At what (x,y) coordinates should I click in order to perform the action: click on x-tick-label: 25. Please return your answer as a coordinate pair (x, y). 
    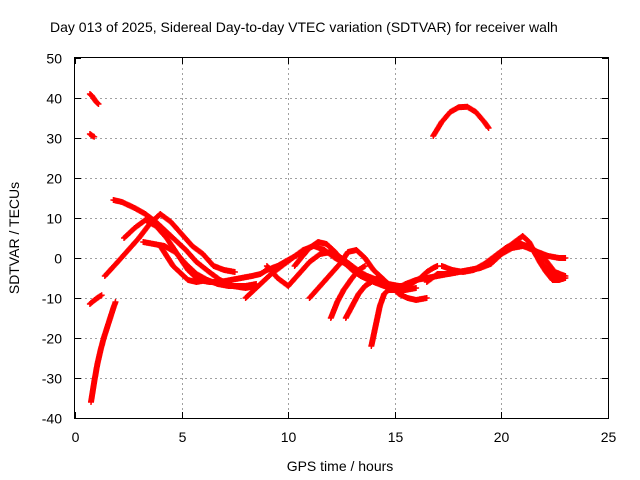
    Looking at the image, I should click on (609, 437).